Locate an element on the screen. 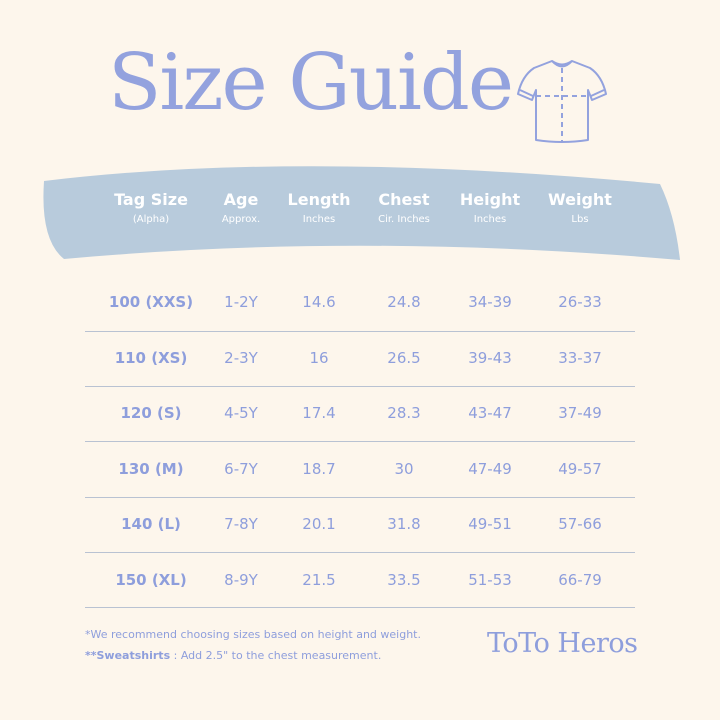  cell-weight: 57-66 is located at coordinates (580, 524).